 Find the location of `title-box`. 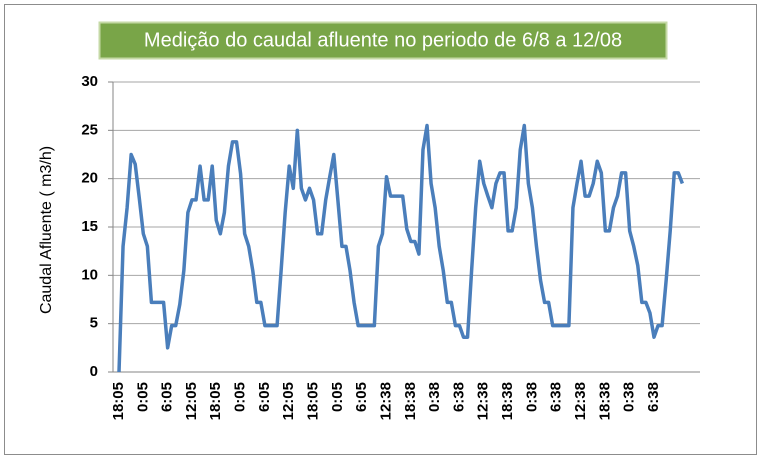

title-box is located at coordinates (383, 40).